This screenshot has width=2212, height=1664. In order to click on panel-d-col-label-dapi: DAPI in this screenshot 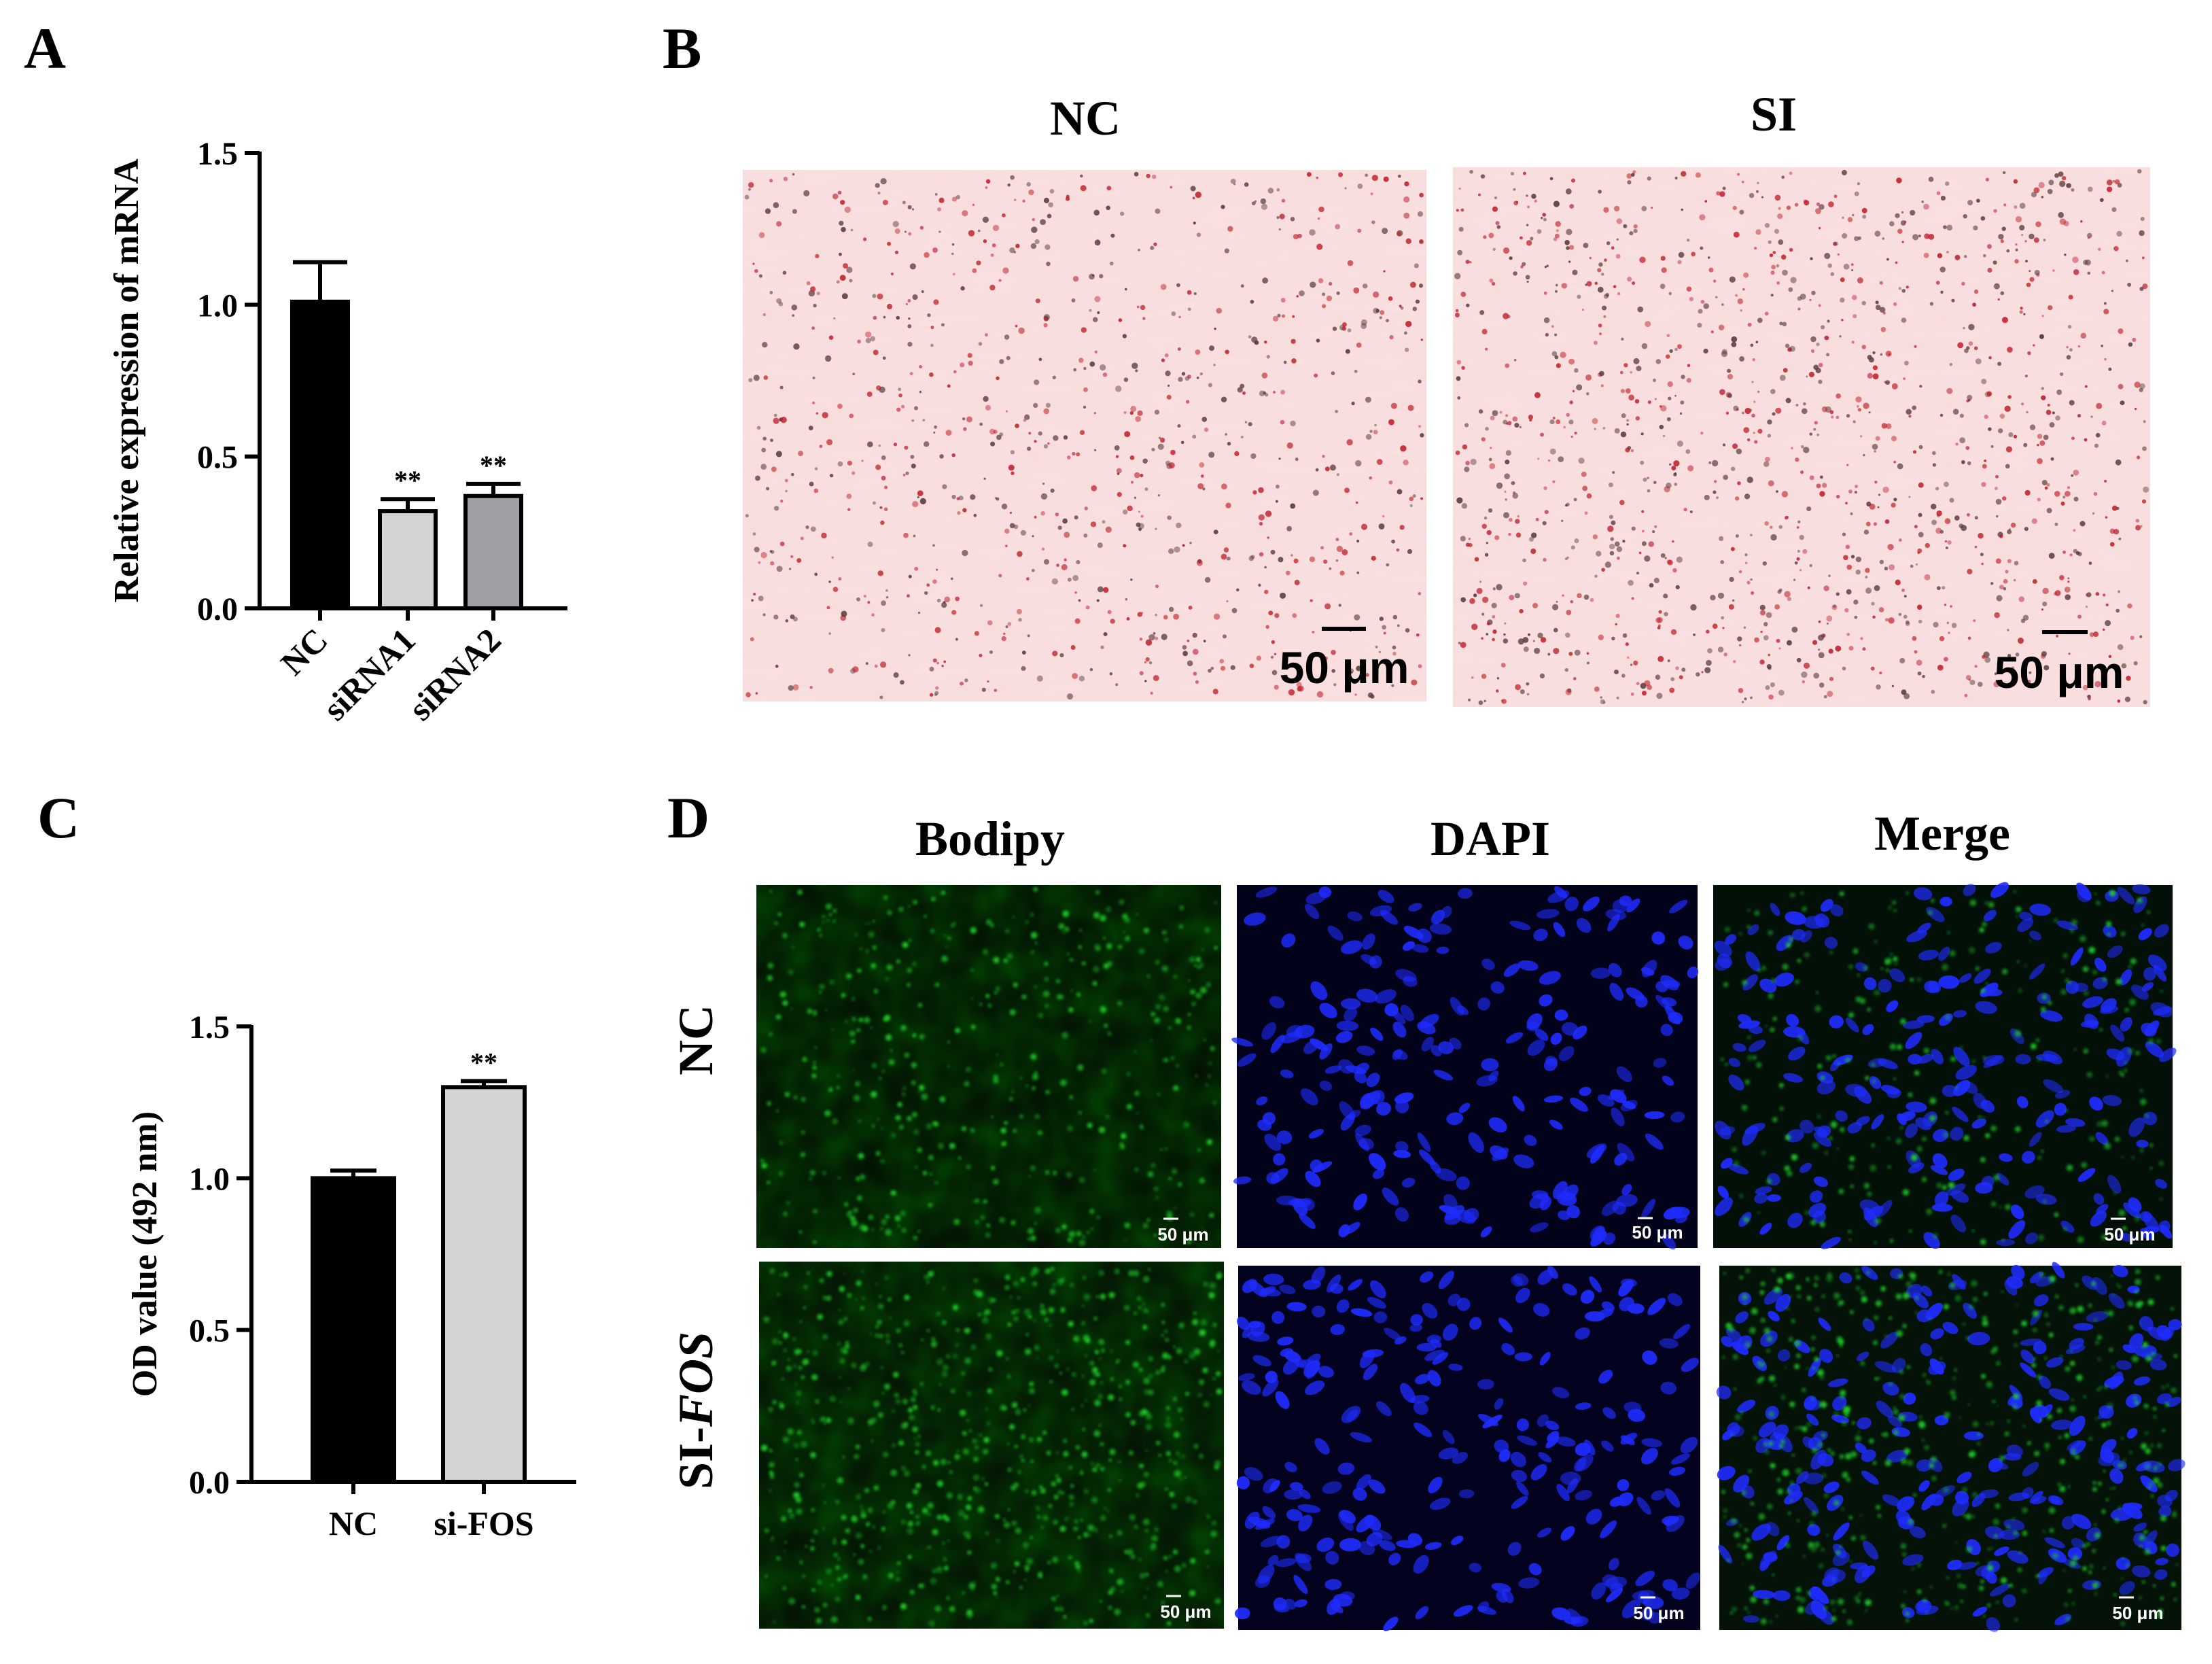, I will do `click(1490, 839)`.